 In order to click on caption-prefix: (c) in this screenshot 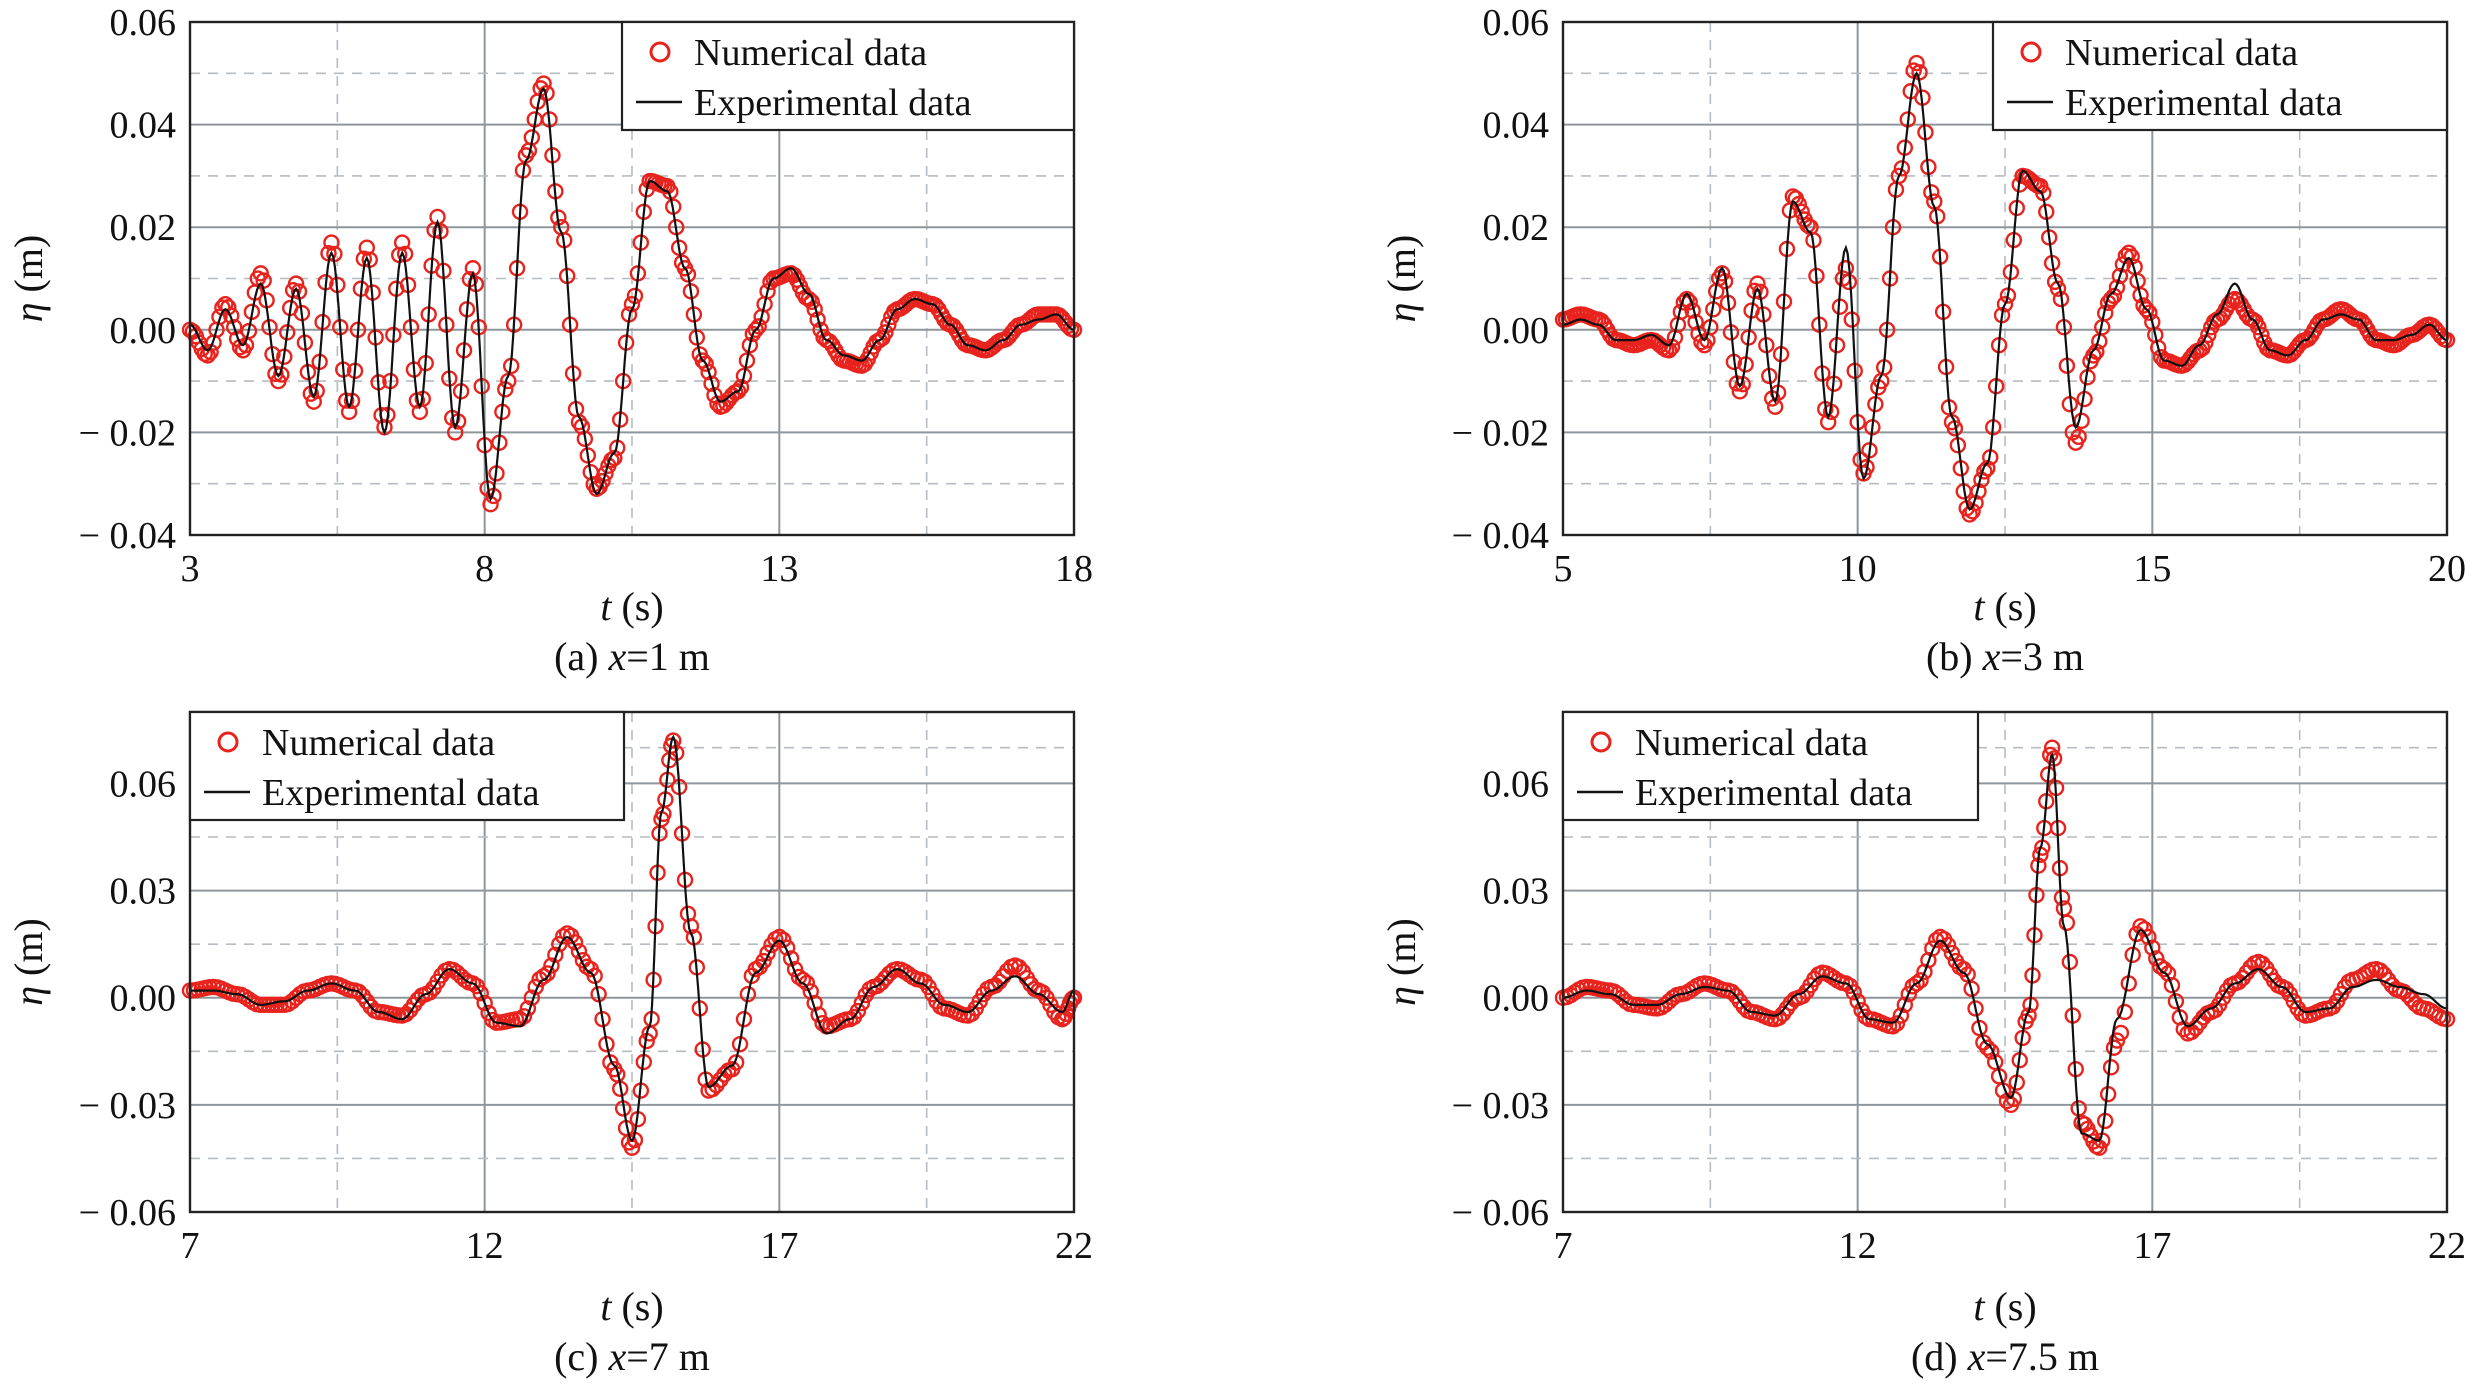, I will do `click(581, 1356)`.